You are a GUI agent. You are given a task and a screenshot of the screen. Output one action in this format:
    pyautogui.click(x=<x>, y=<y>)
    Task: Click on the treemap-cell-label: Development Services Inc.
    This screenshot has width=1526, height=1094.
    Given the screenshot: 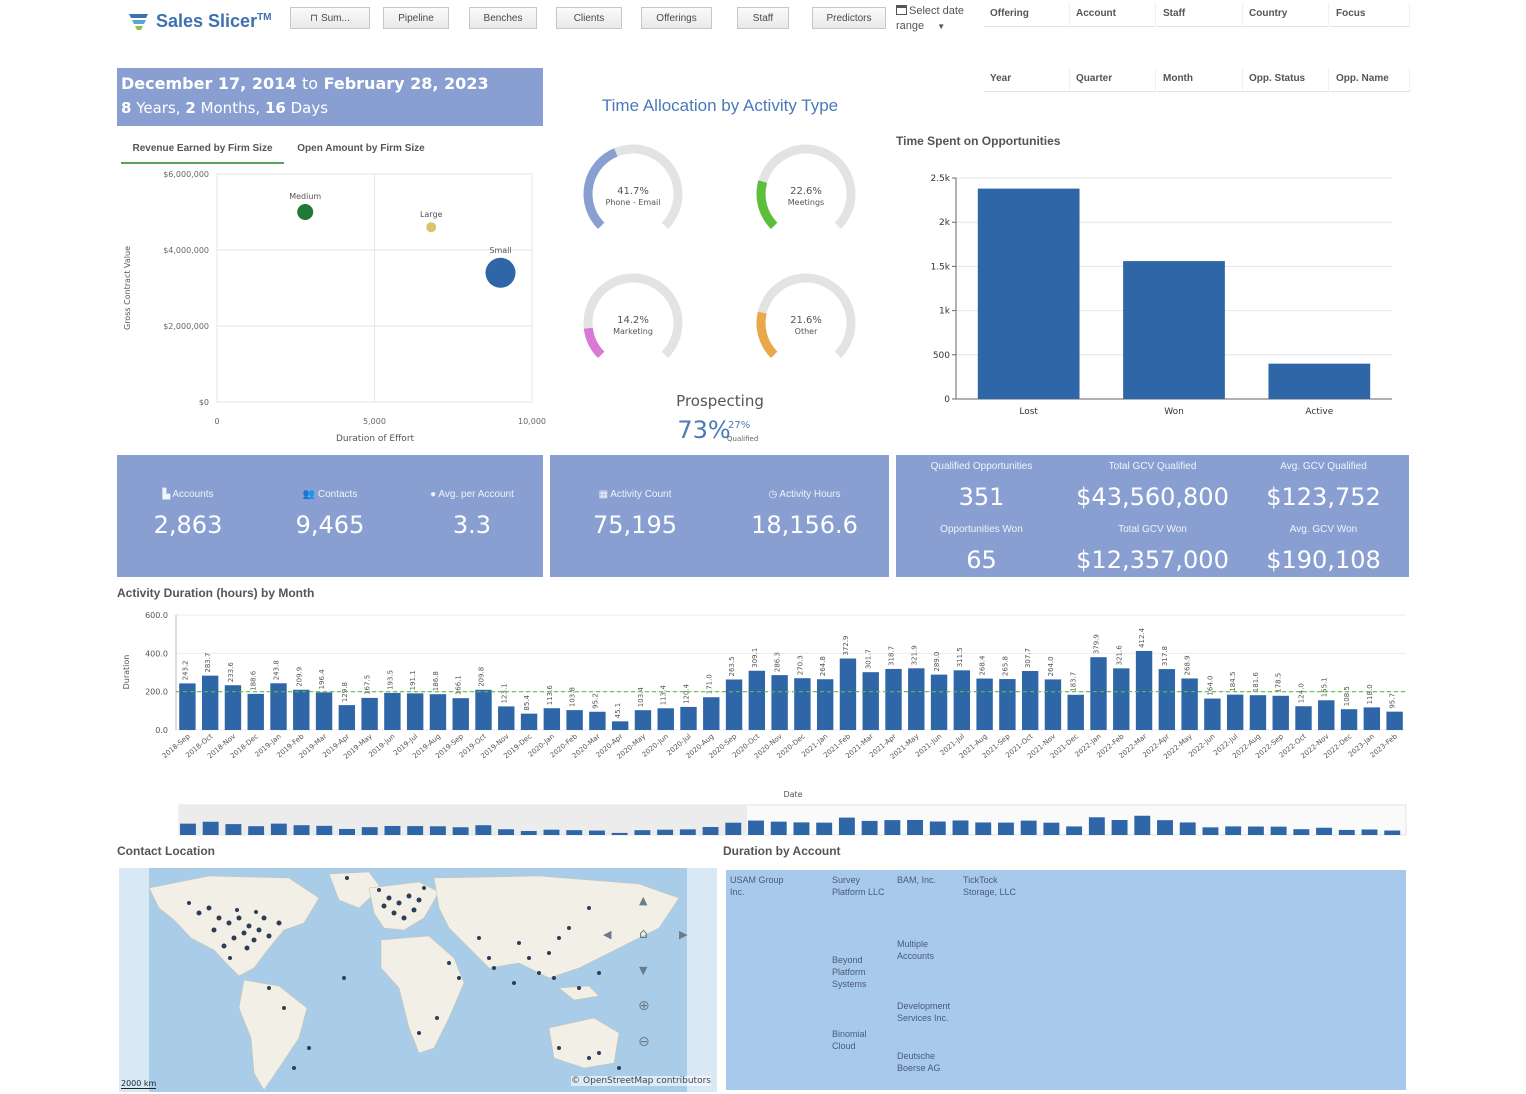 What is the action you would take?
    pyautogui.click(x=924, y=1012)
    